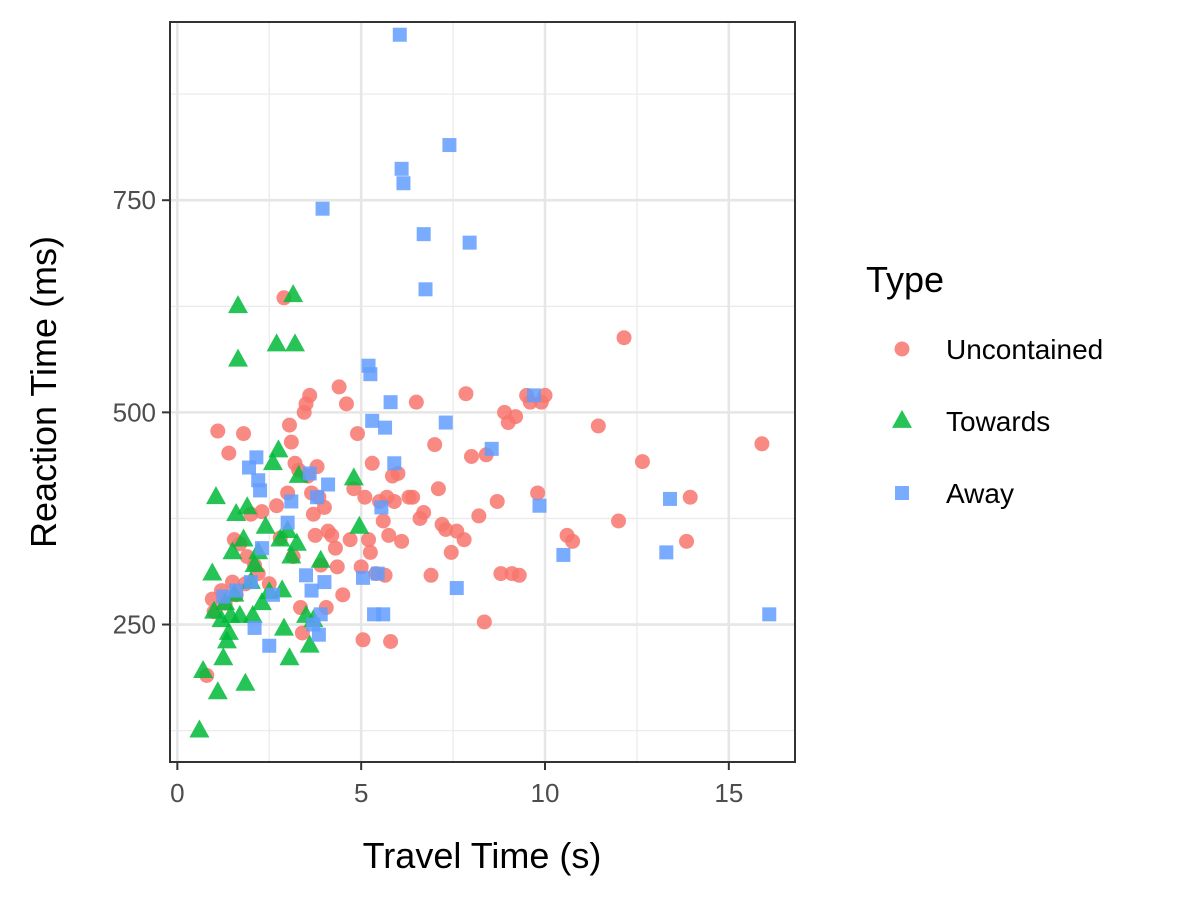  Describe the element at coordinates (134, 200) in the screenshot. I see `y-tick-label: 750` at that location.